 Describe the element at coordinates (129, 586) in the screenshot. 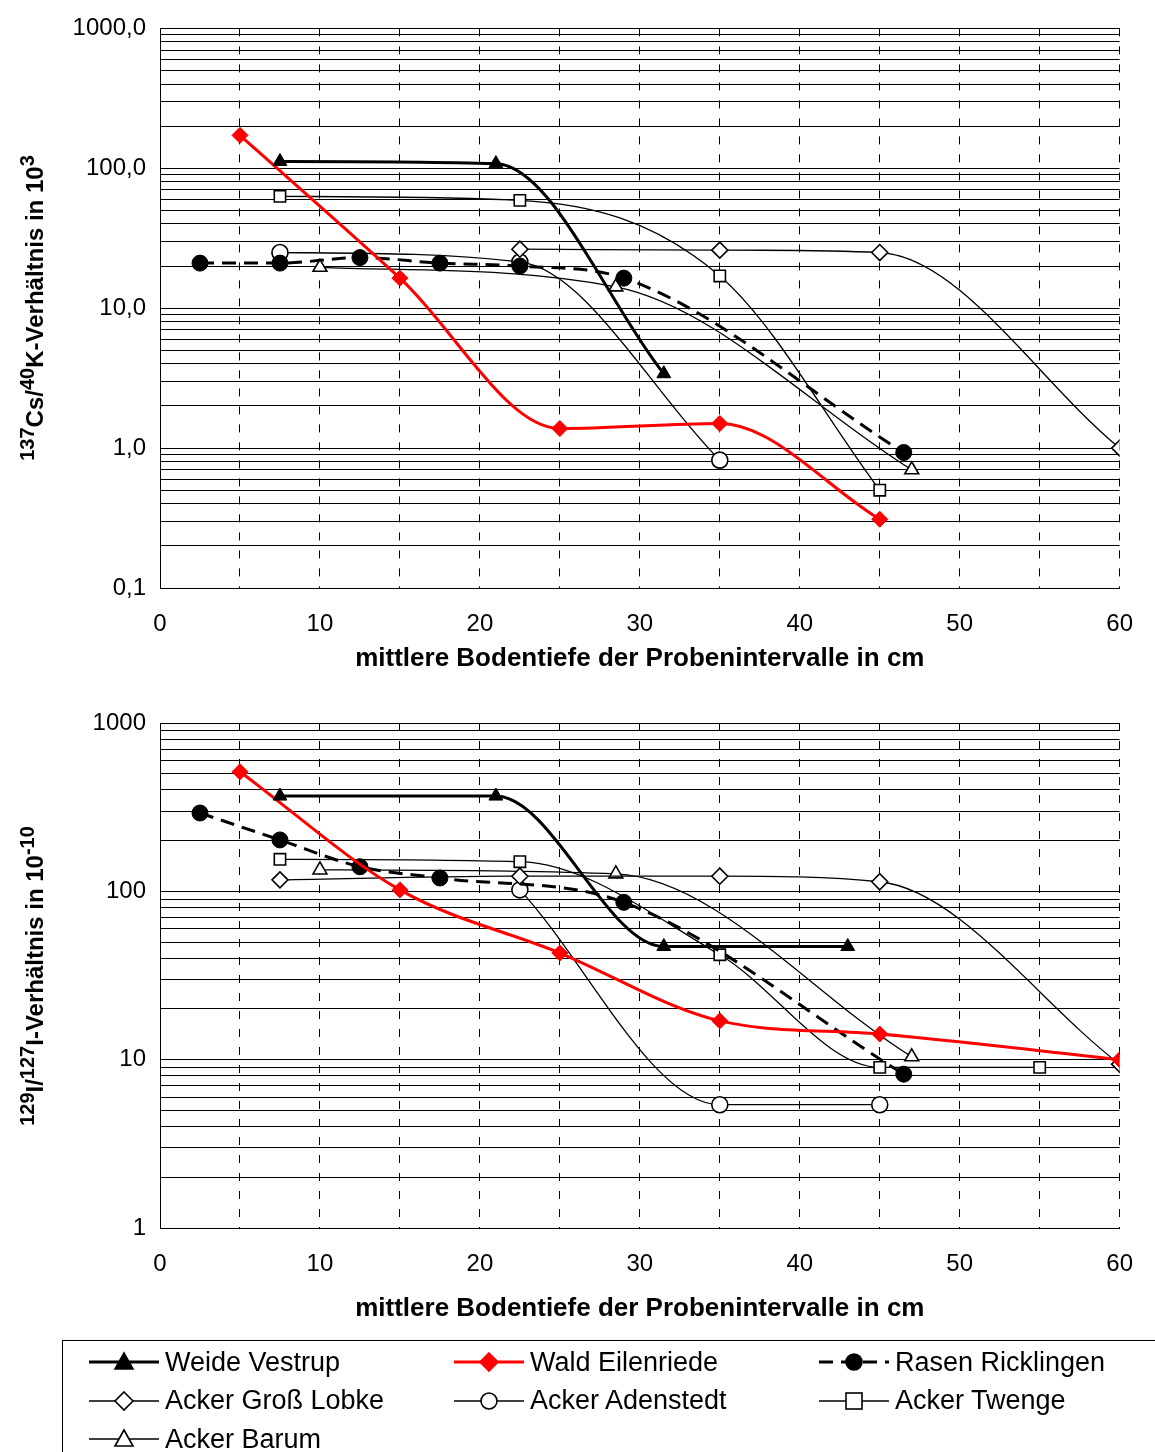

I see `y-tick-label: 0,1` at that location.